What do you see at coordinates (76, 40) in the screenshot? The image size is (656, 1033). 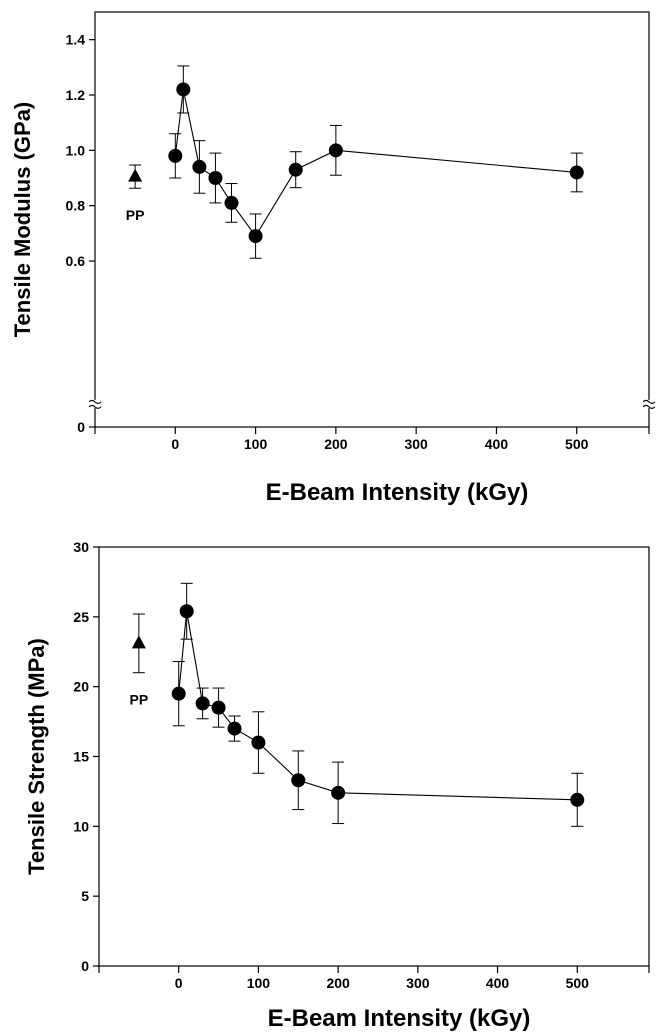 I see `y-tick-label: 1.4` at bounding box center [76, 40].